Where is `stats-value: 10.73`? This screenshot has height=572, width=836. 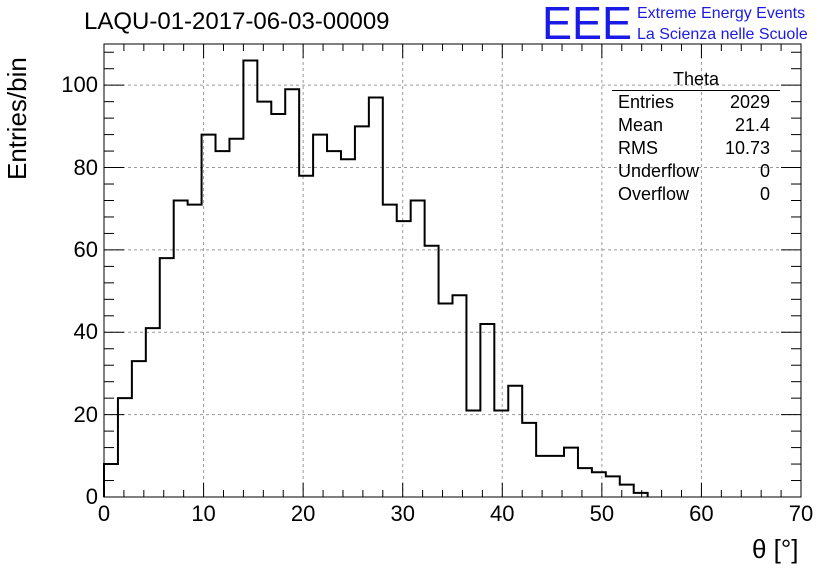 stats-value: 10.73 is located at coordinates (747, 148).